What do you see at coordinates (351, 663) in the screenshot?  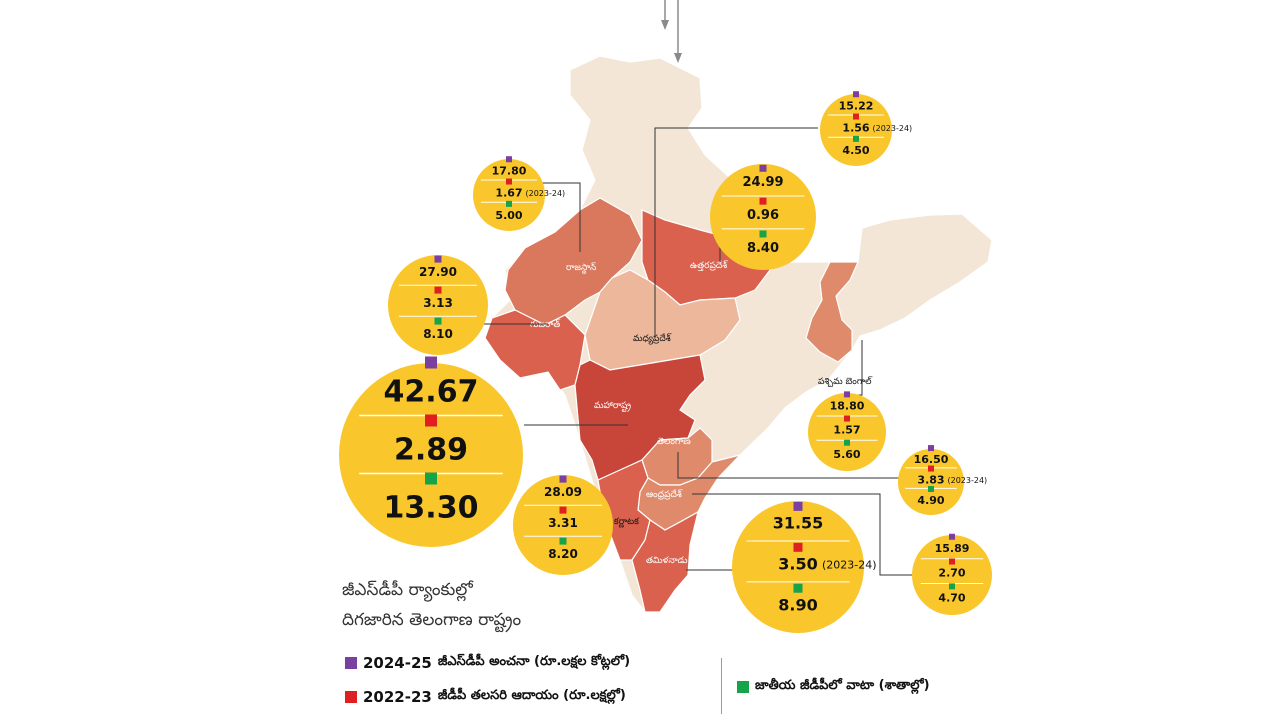 I see `legend-purple-square` at bounding box center [351, 663].